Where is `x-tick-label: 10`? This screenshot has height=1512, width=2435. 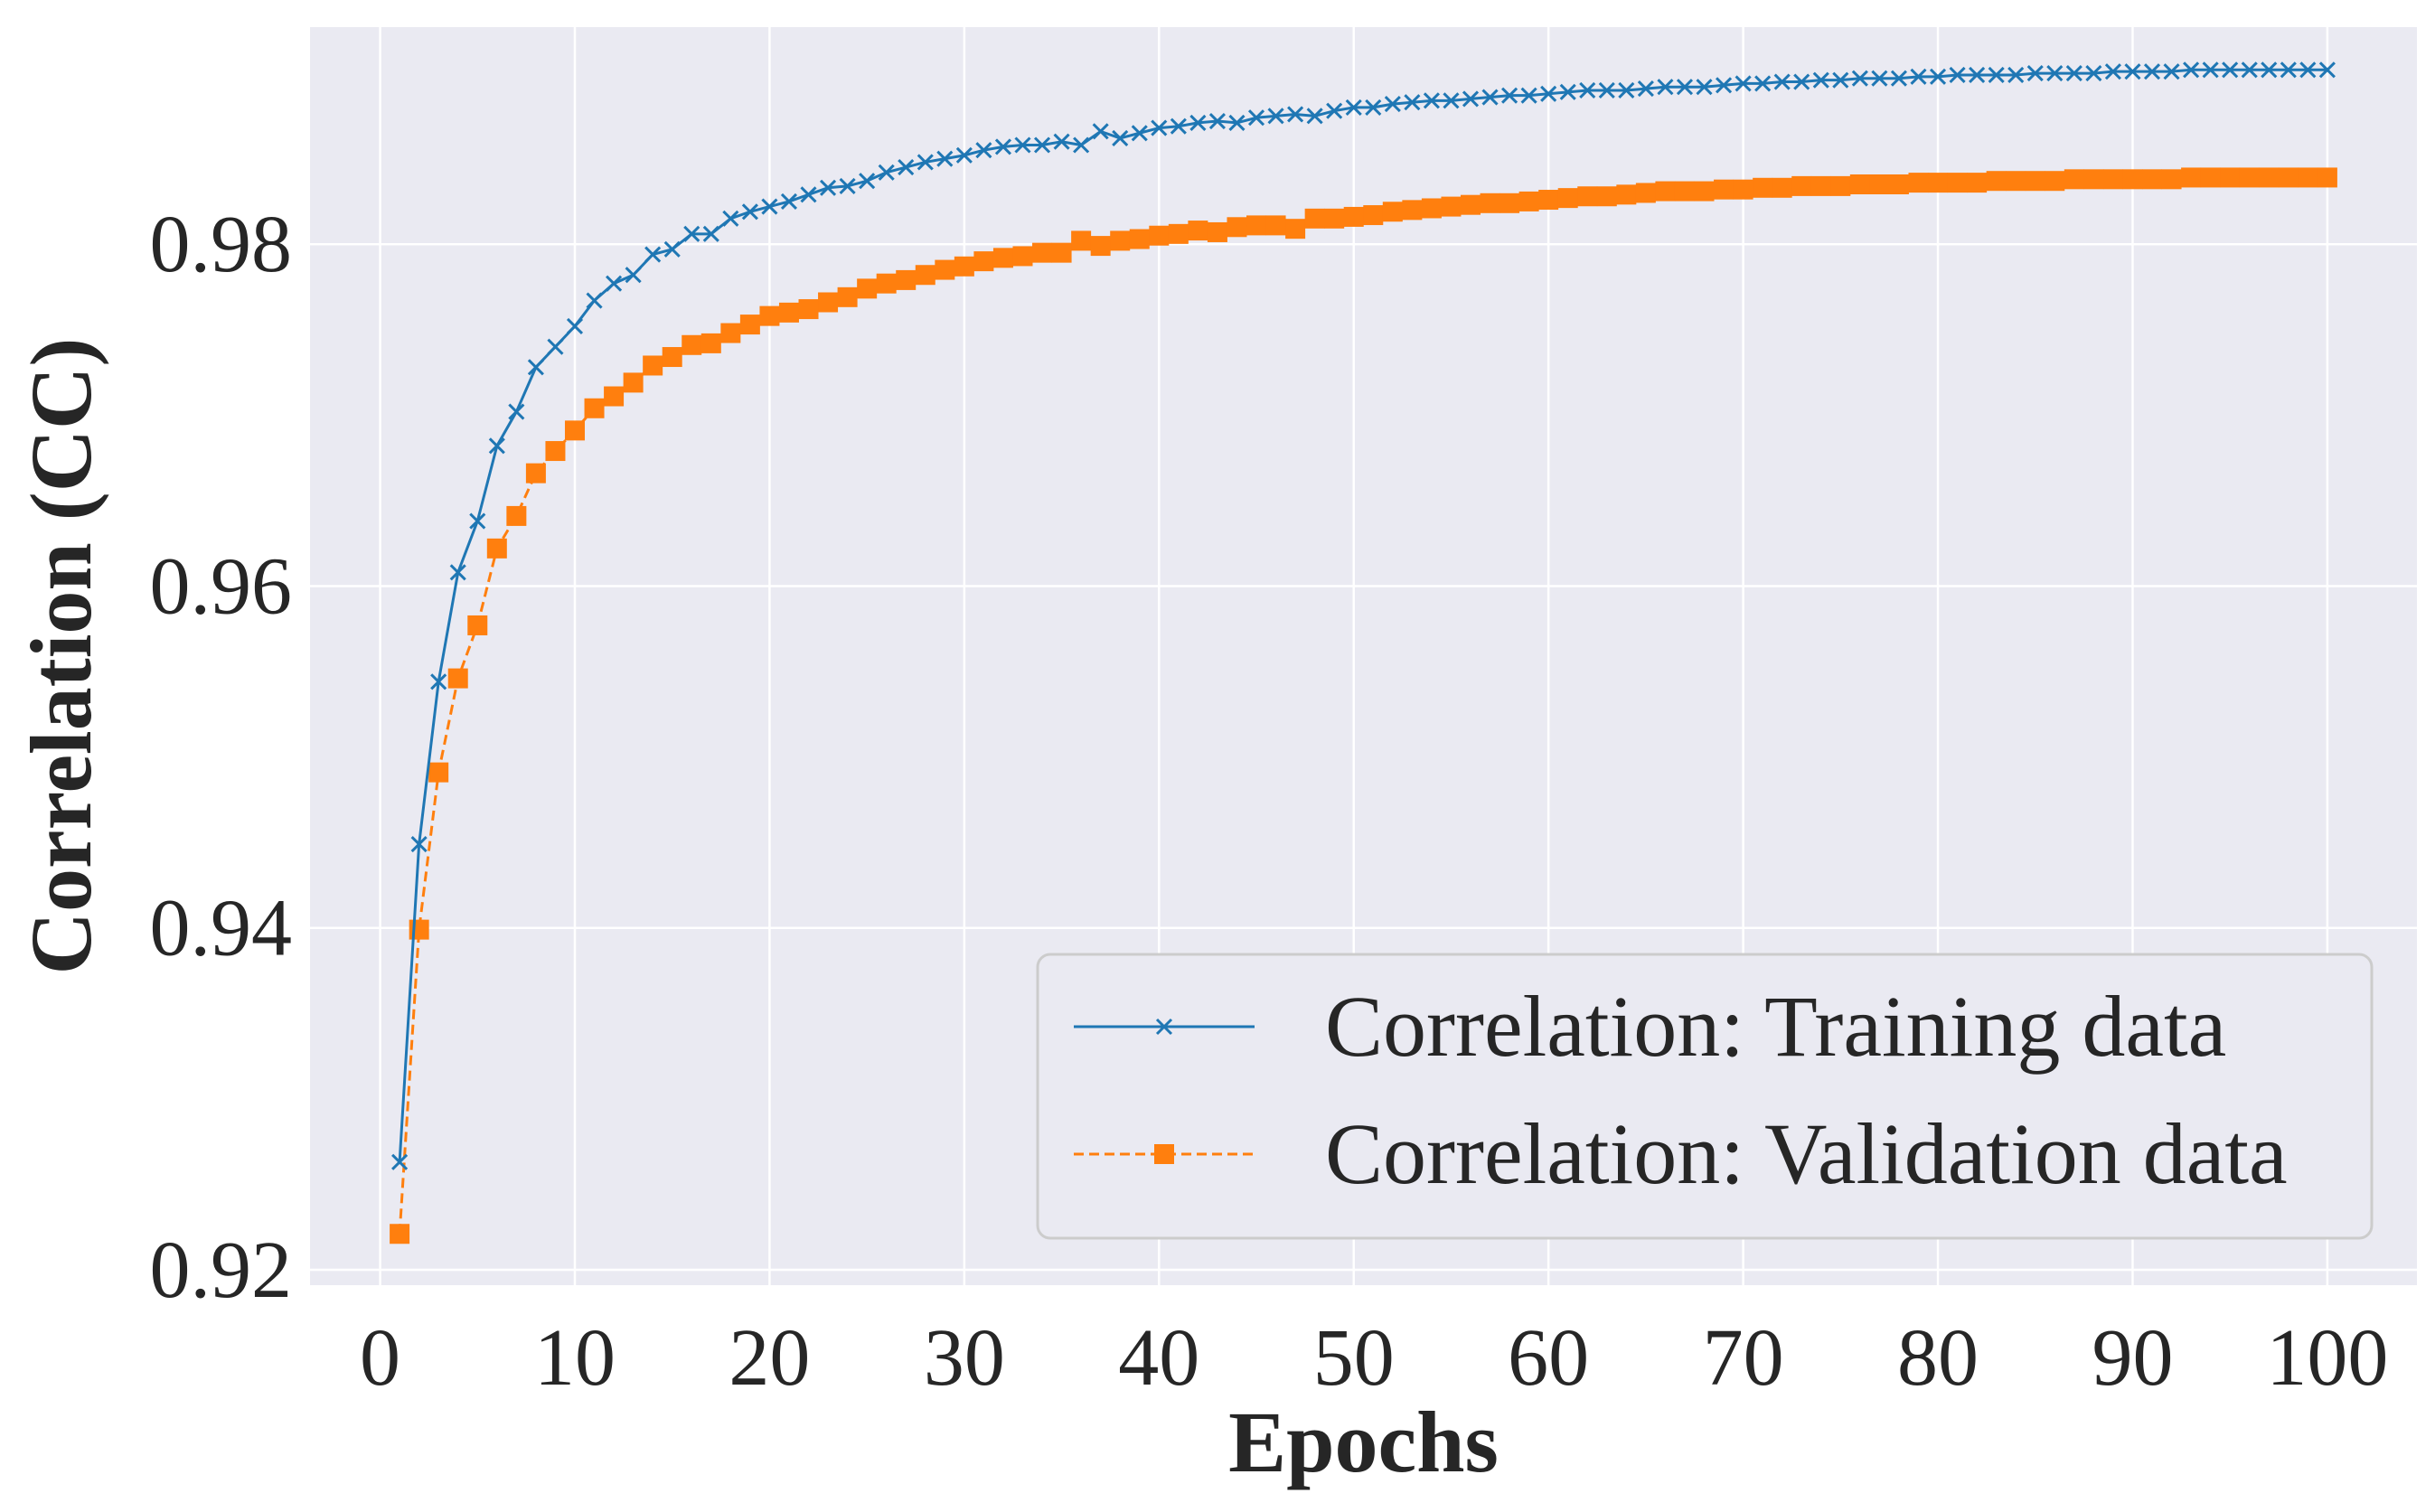 x-tick-label: 10 is located at coordinates (575, 1358).